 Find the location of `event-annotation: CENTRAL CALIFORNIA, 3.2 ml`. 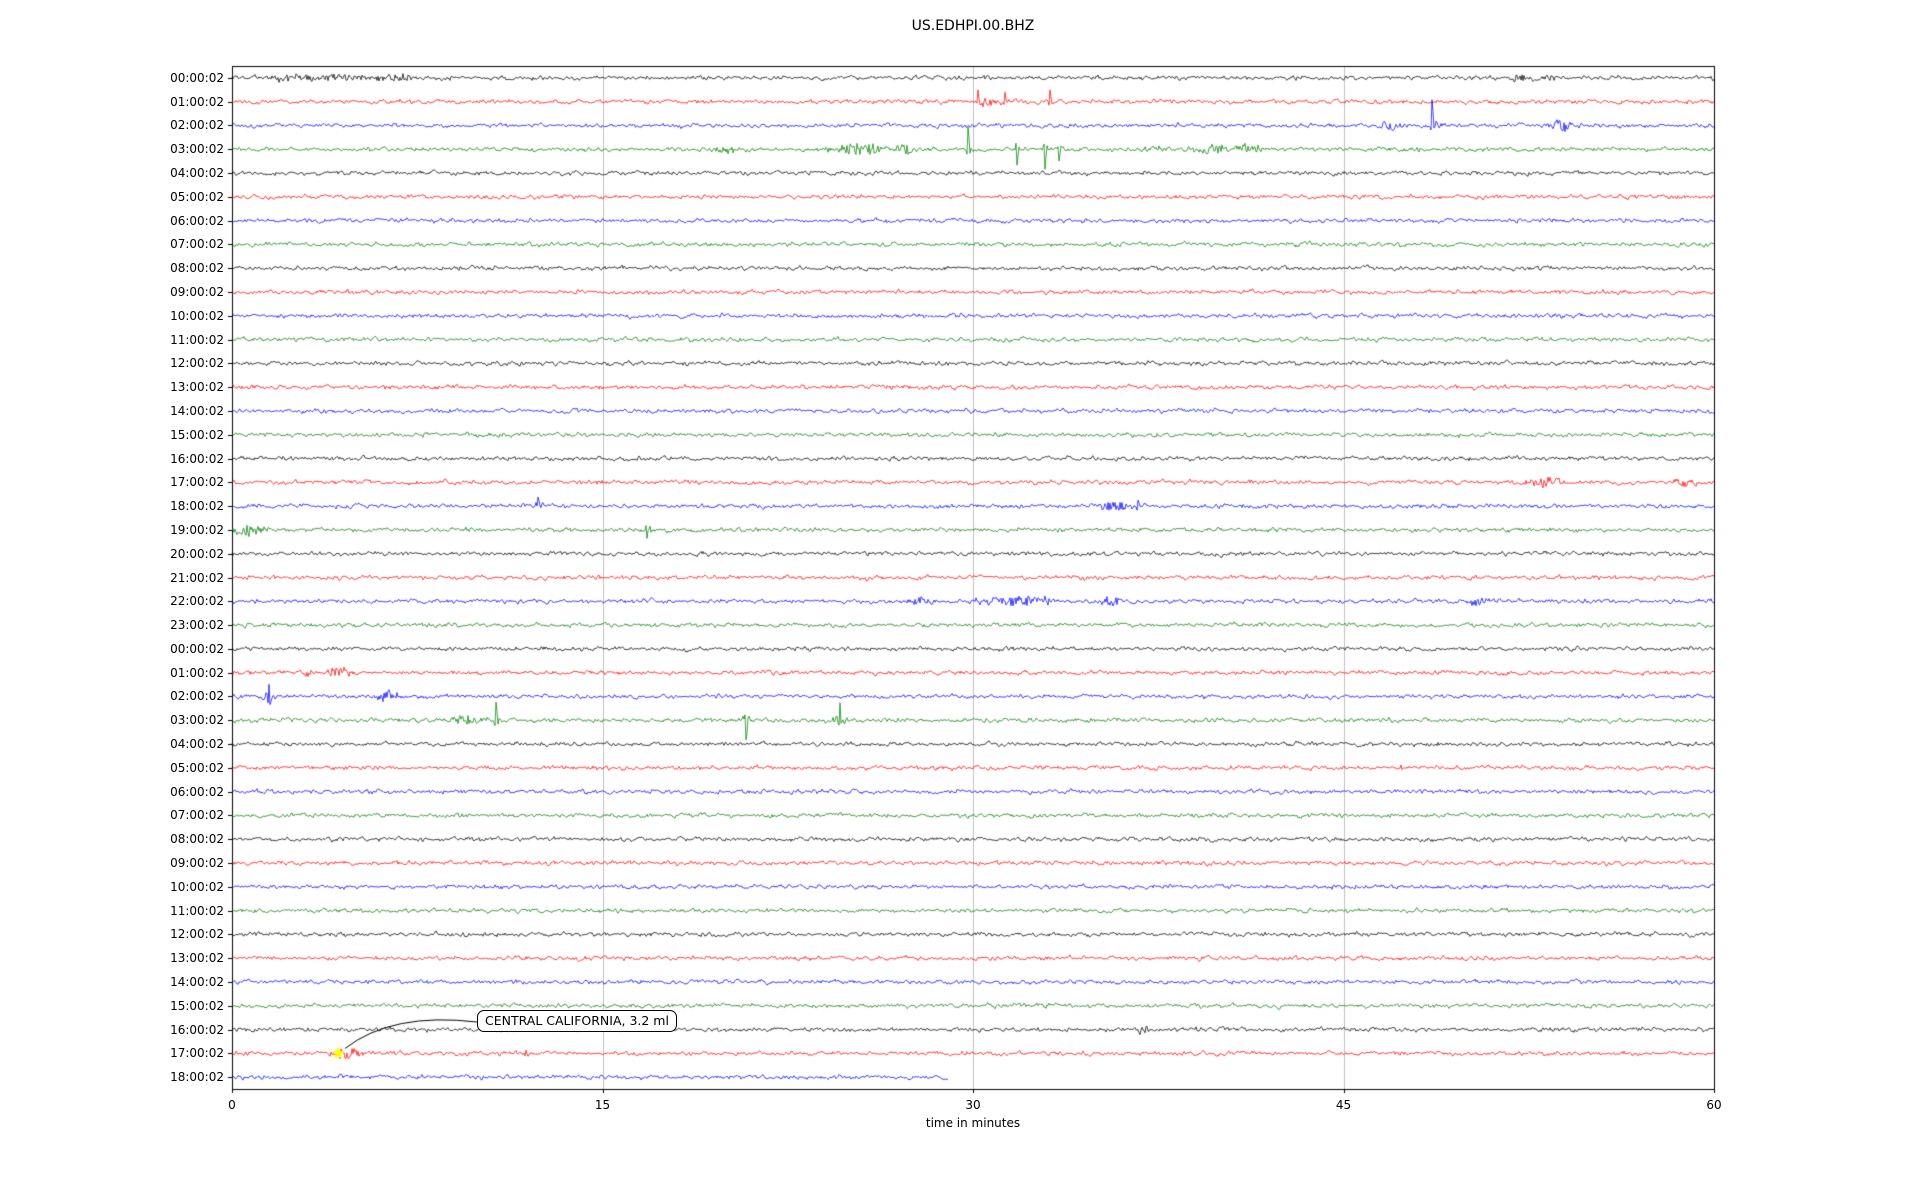

event-annotation: CENTRAL CALIFORNIA, 3.2 ml is located at coordinates (577, 1021).